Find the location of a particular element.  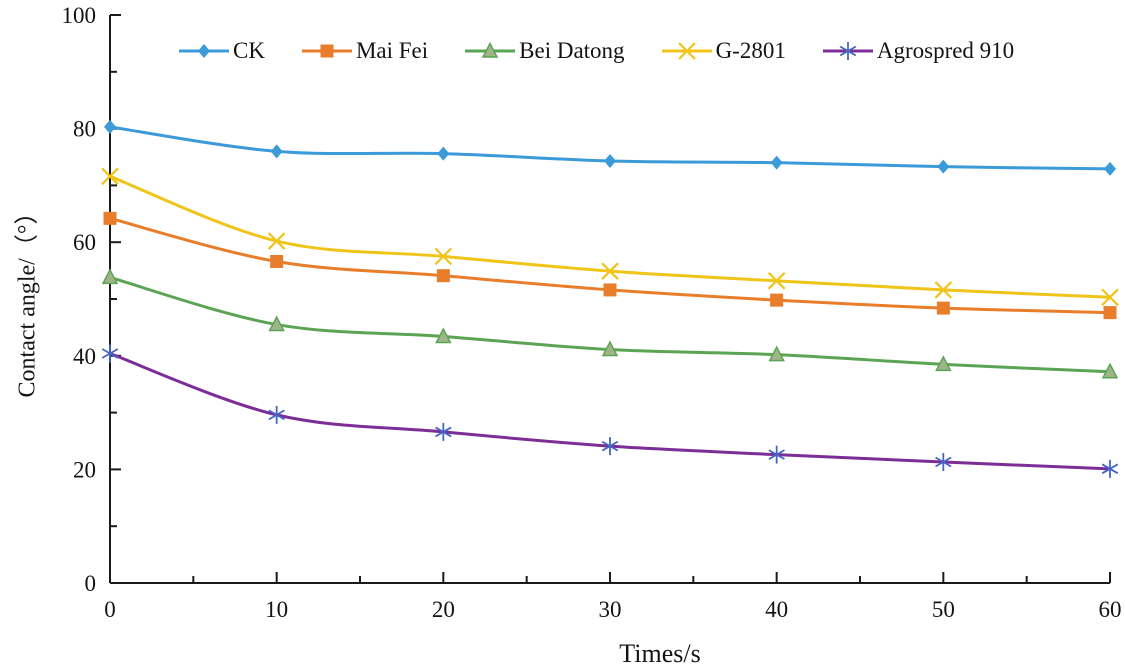

legend-item-ck: CK is located at coordinates (221, 51).